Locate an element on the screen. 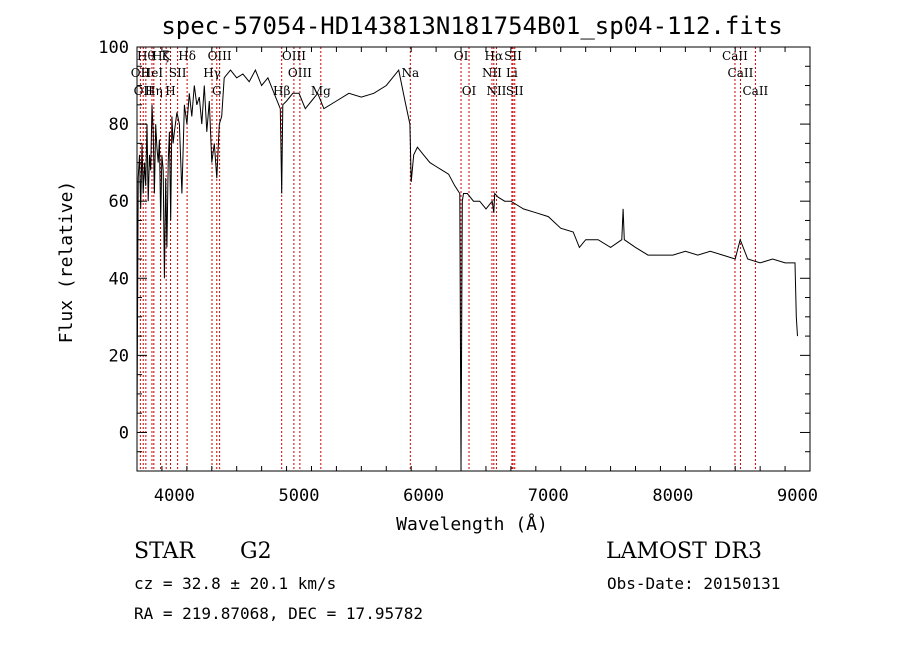 Image resolution: width=900 pixels, height=649 pixels. x-axis-label: Wavelength (Å) is located at coordinates (472, 524).